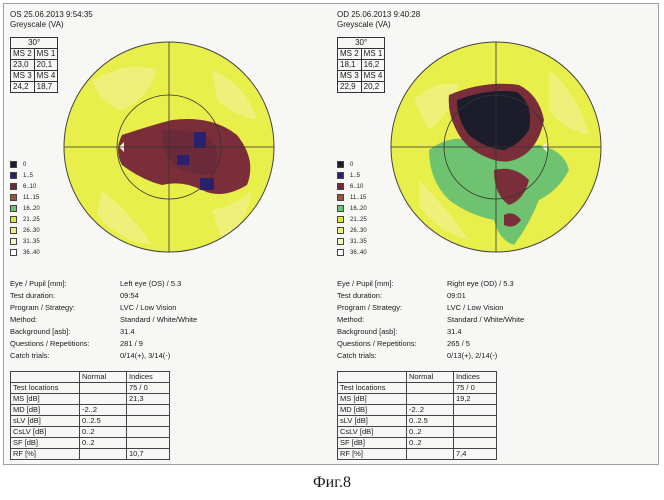 The height and width of the screenshot is (500, 664). What do you see at coordinates (487, 344) in the screenshot?
I see `info-row: Questions / Repetitions:265 / 5` at bounding box center [487, 344].